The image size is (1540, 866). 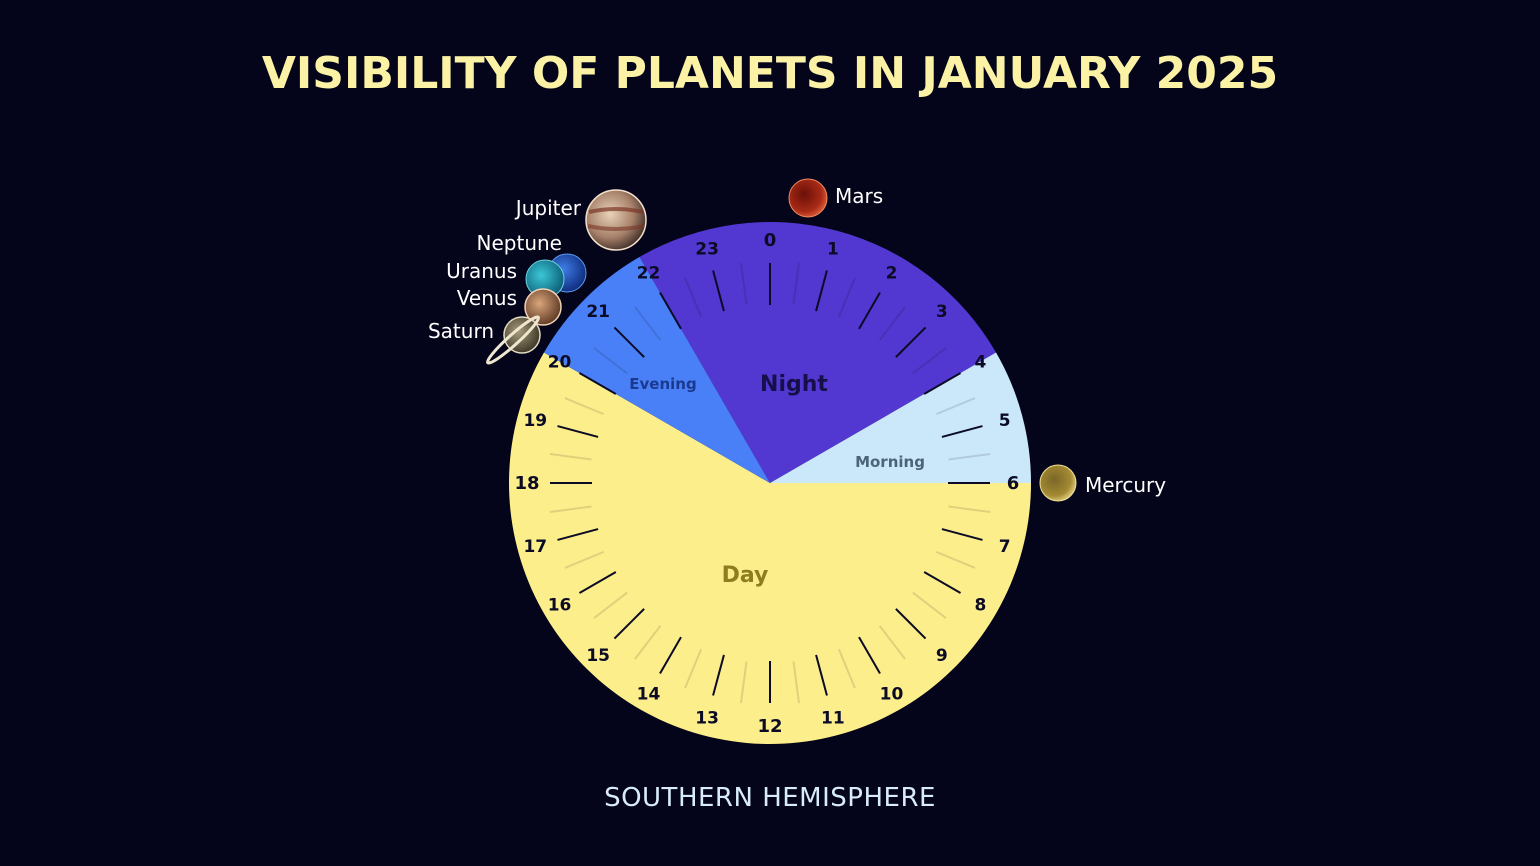 I want to click on planet-label-venus: Venus, so click(x=487, y=298).